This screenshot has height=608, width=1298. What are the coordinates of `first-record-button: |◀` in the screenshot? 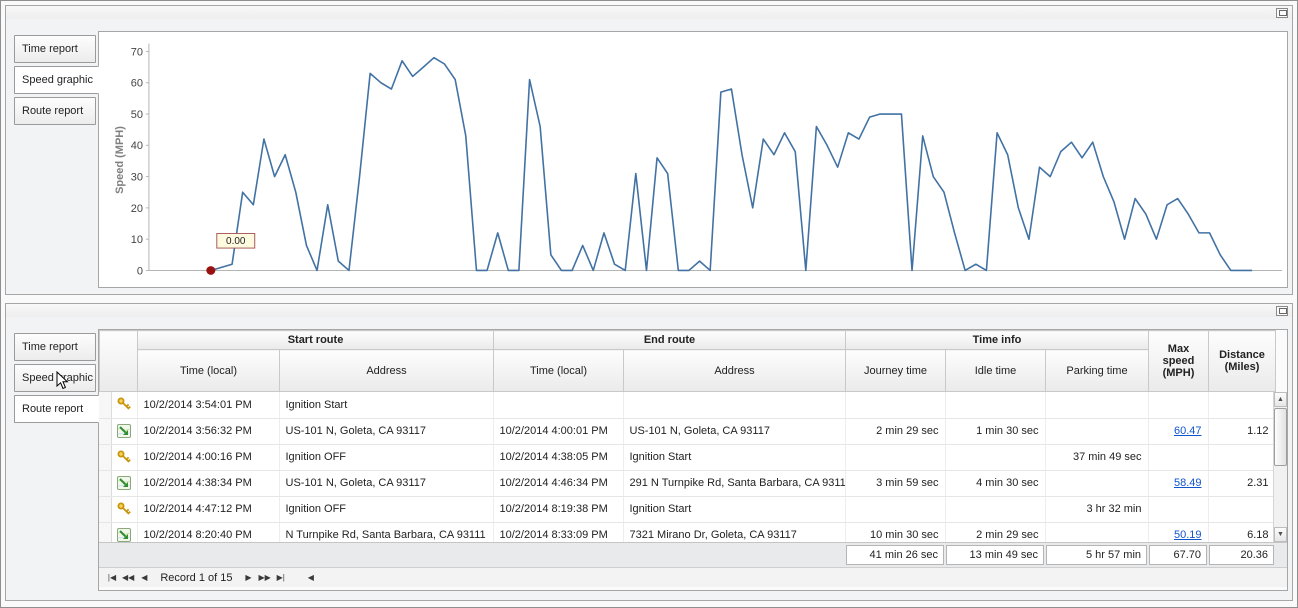 It's located at (112, 577).